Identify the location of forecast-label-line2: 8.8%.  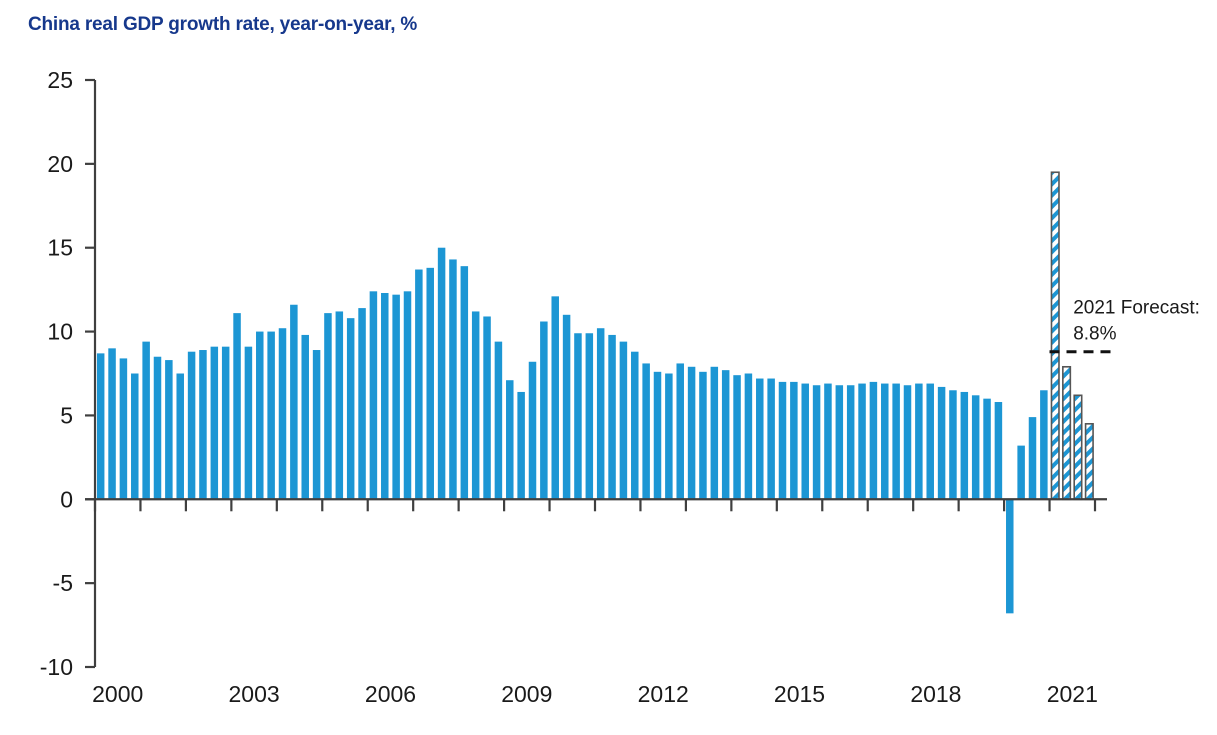
(1094, 334).